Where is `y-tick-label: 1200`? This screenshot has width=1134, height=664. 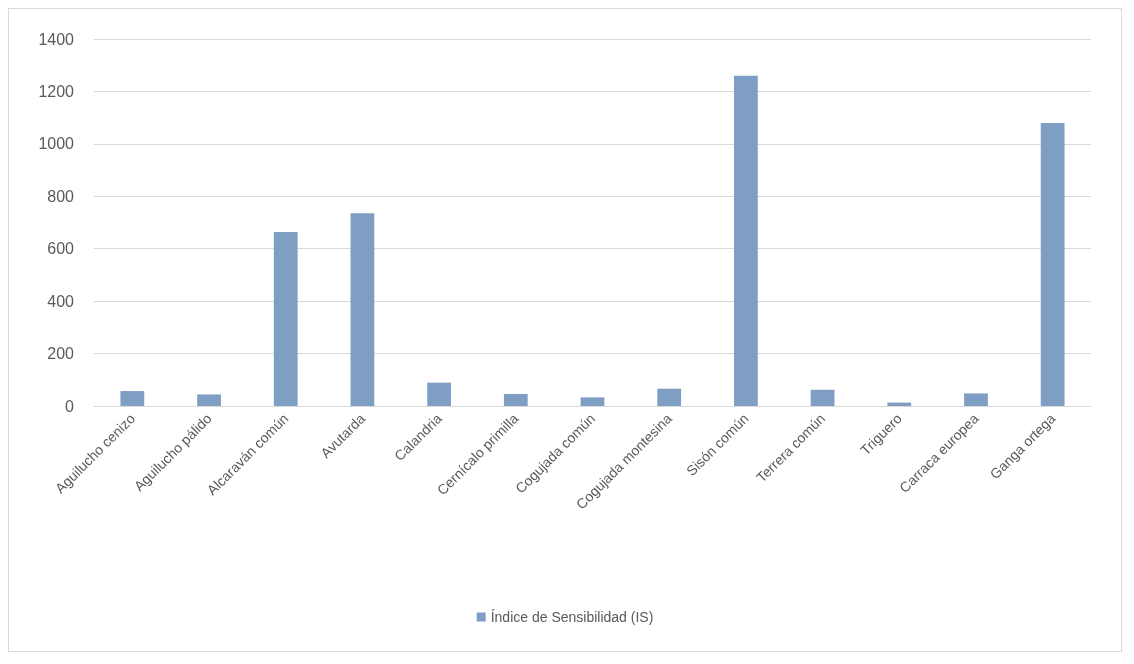
y-tick-label: 1200 is located at coordinates (56, 91).